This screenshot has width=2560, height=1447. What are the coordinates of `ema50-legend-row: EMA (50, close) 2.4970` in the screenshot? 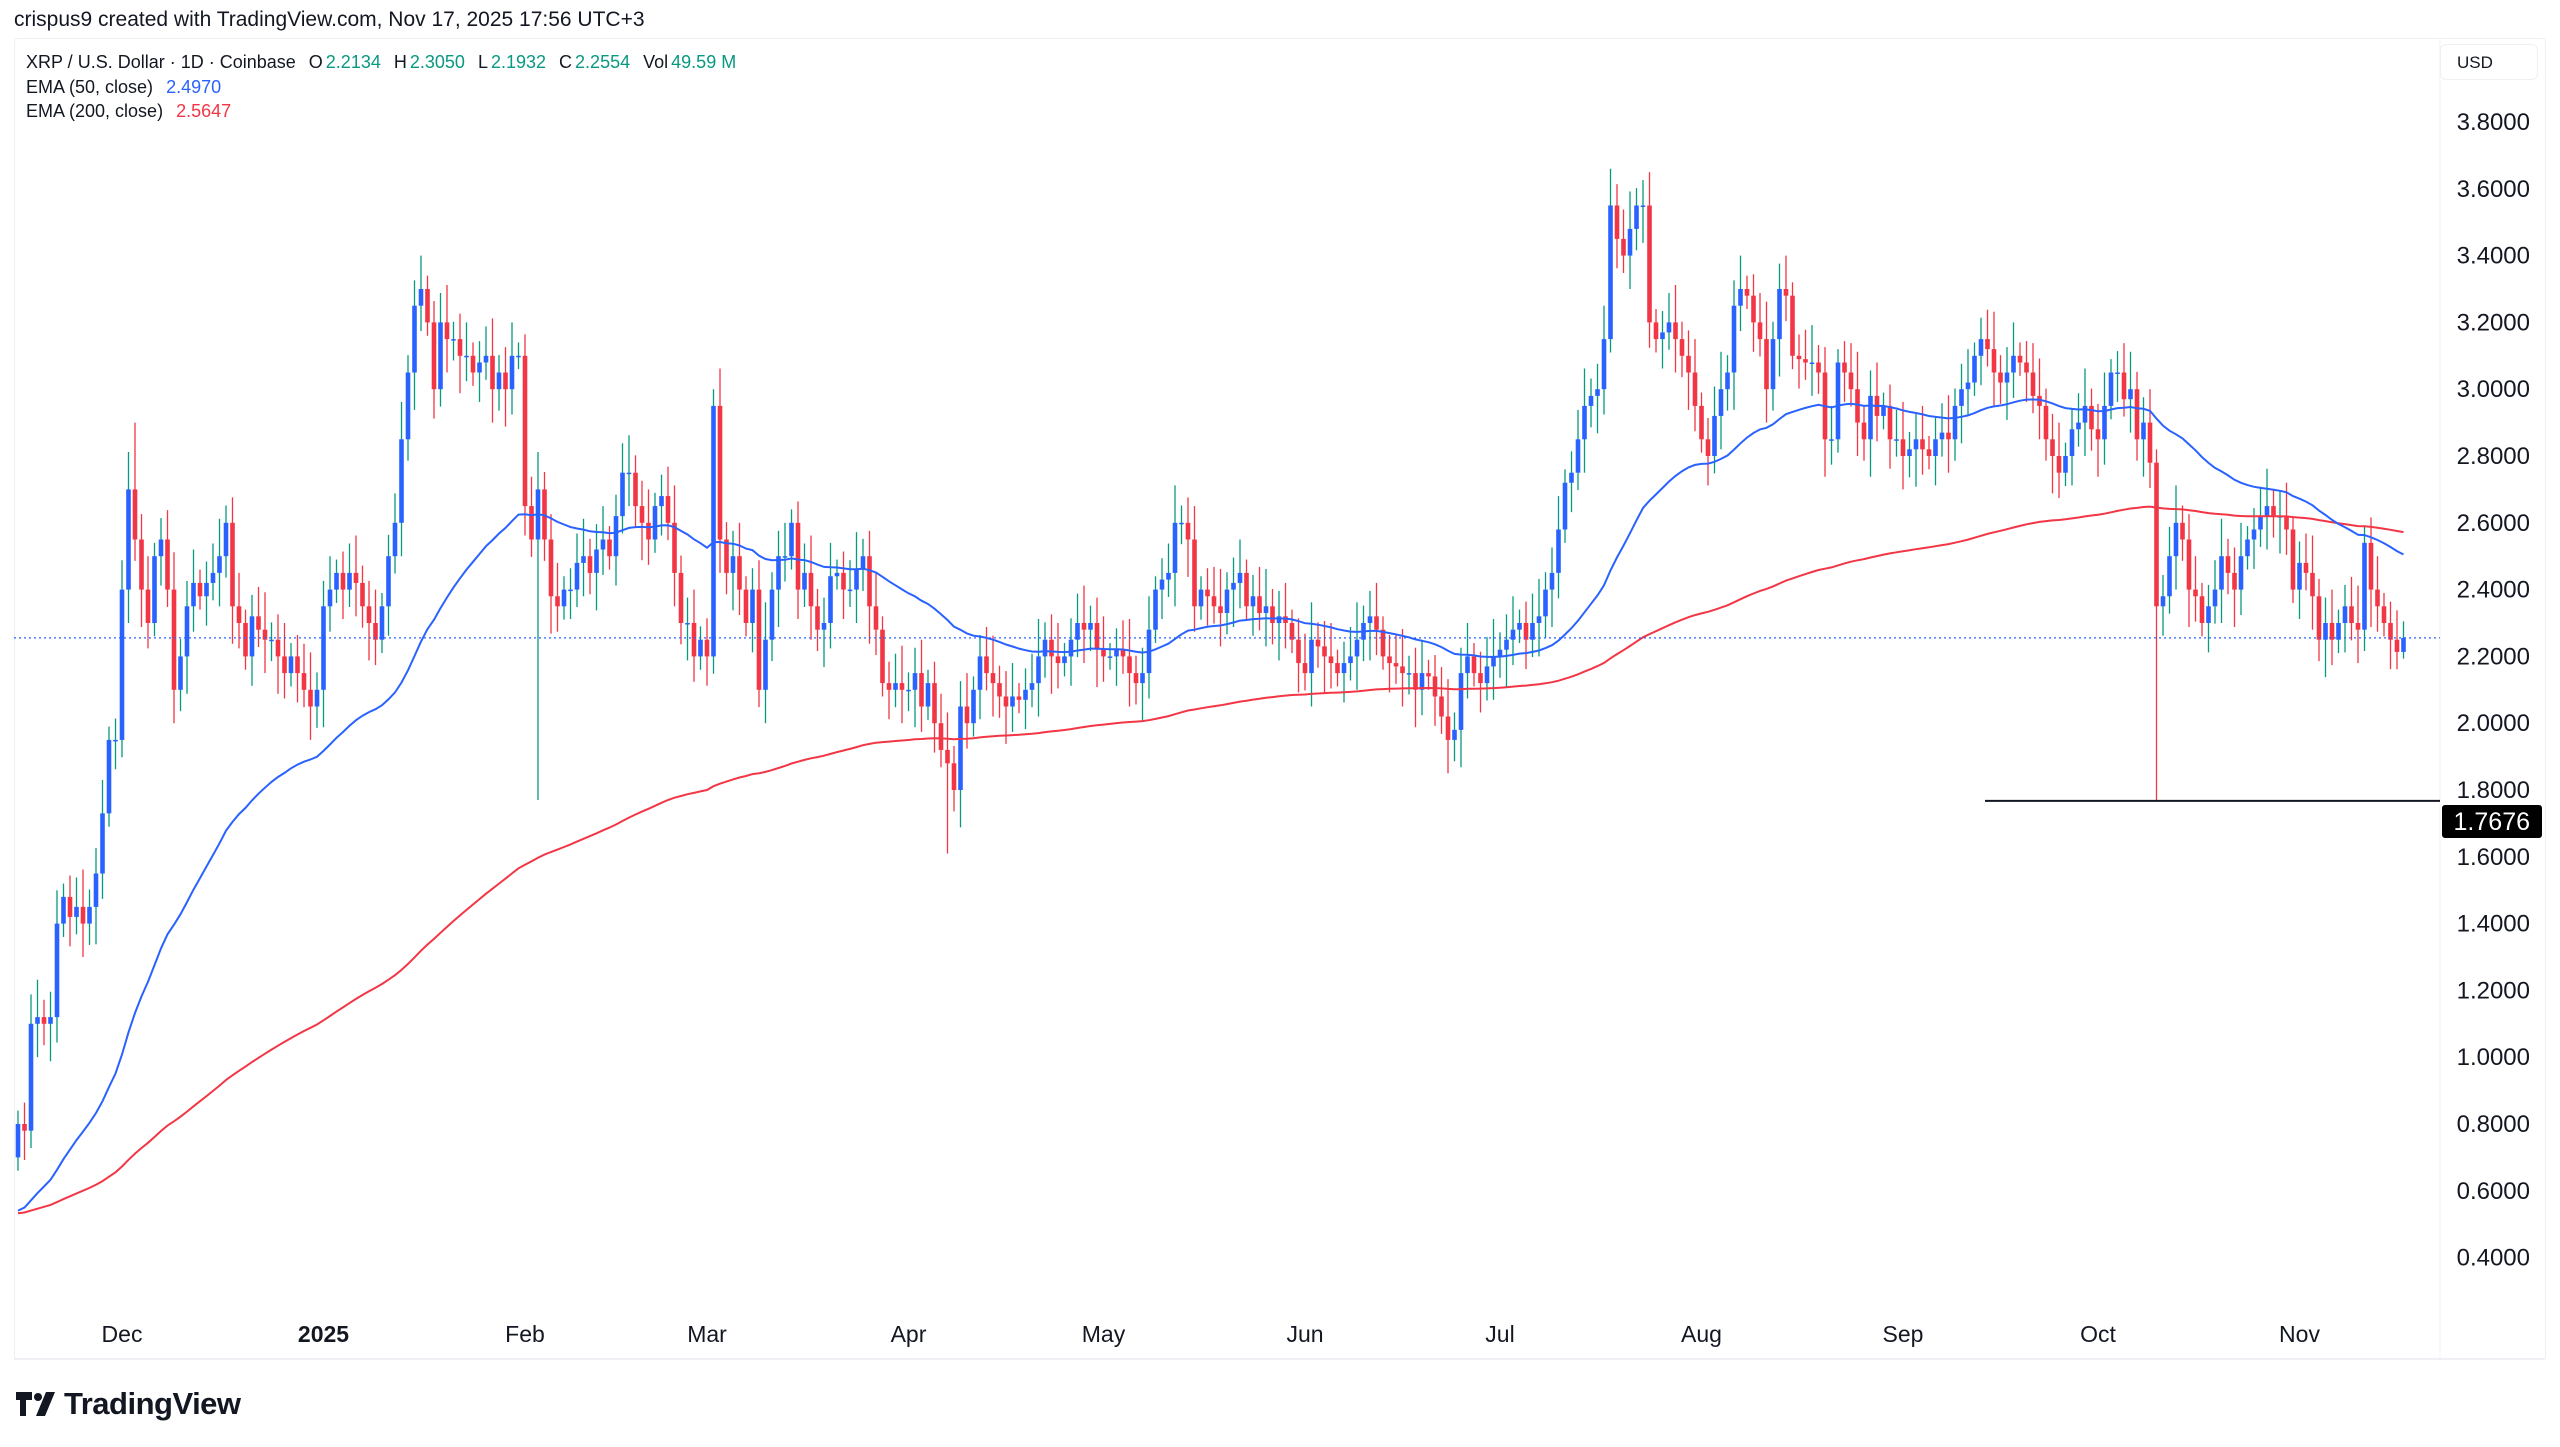 It's located at (382, 87).